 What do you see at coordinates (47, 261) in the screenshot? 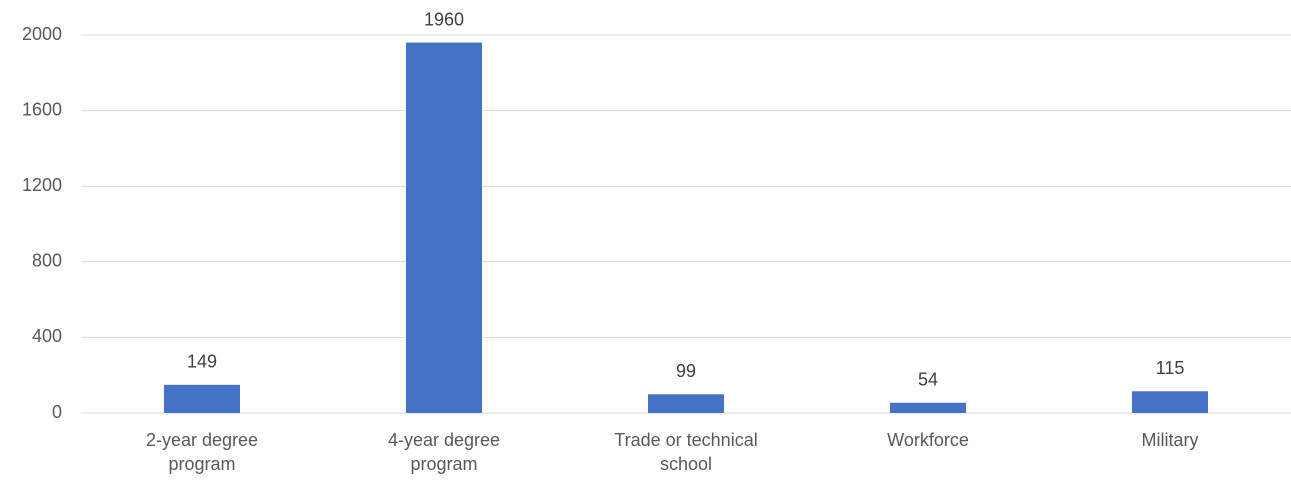
I see `y-tick-label: 800` at bounding box center [47, 261].